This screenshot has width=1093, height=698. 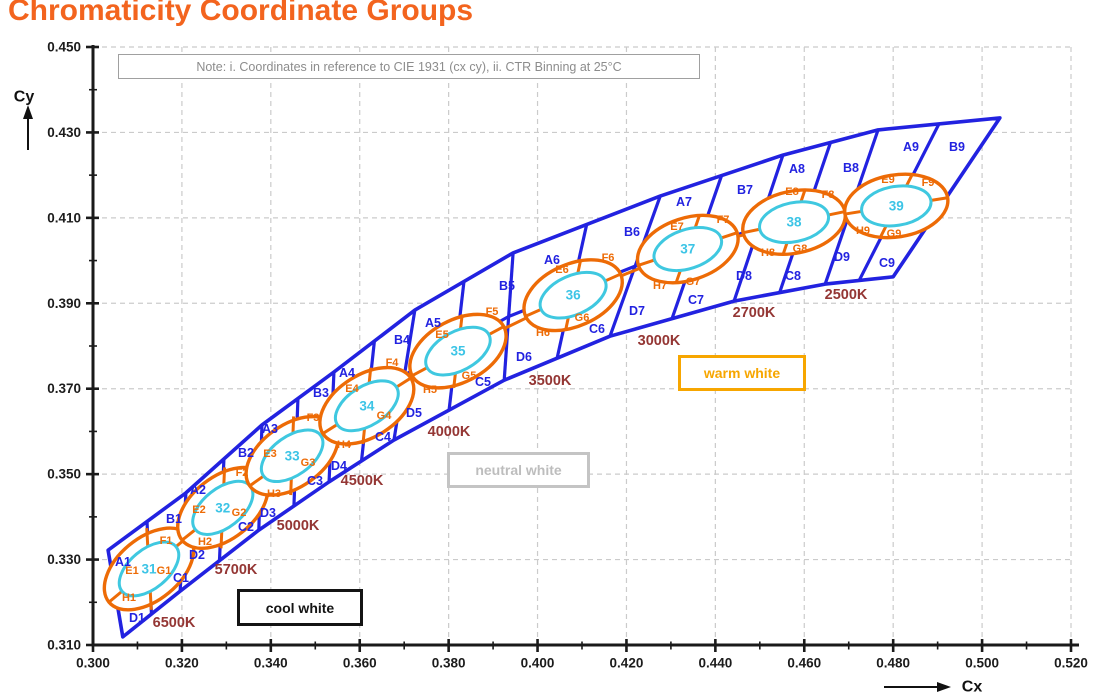 What do you see at coordinates (315, 481) in the screenshot?
I see `bin-label-C3: C3` at bounding box center [315, 481].